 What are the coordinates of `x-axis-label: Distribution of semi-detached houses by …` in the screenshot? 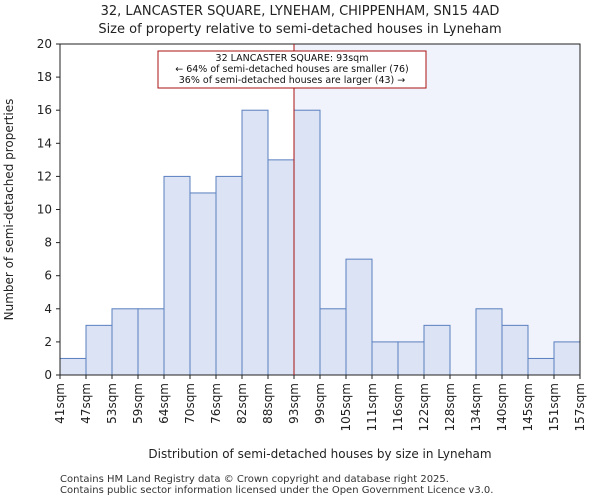 It's located at (319, 454).